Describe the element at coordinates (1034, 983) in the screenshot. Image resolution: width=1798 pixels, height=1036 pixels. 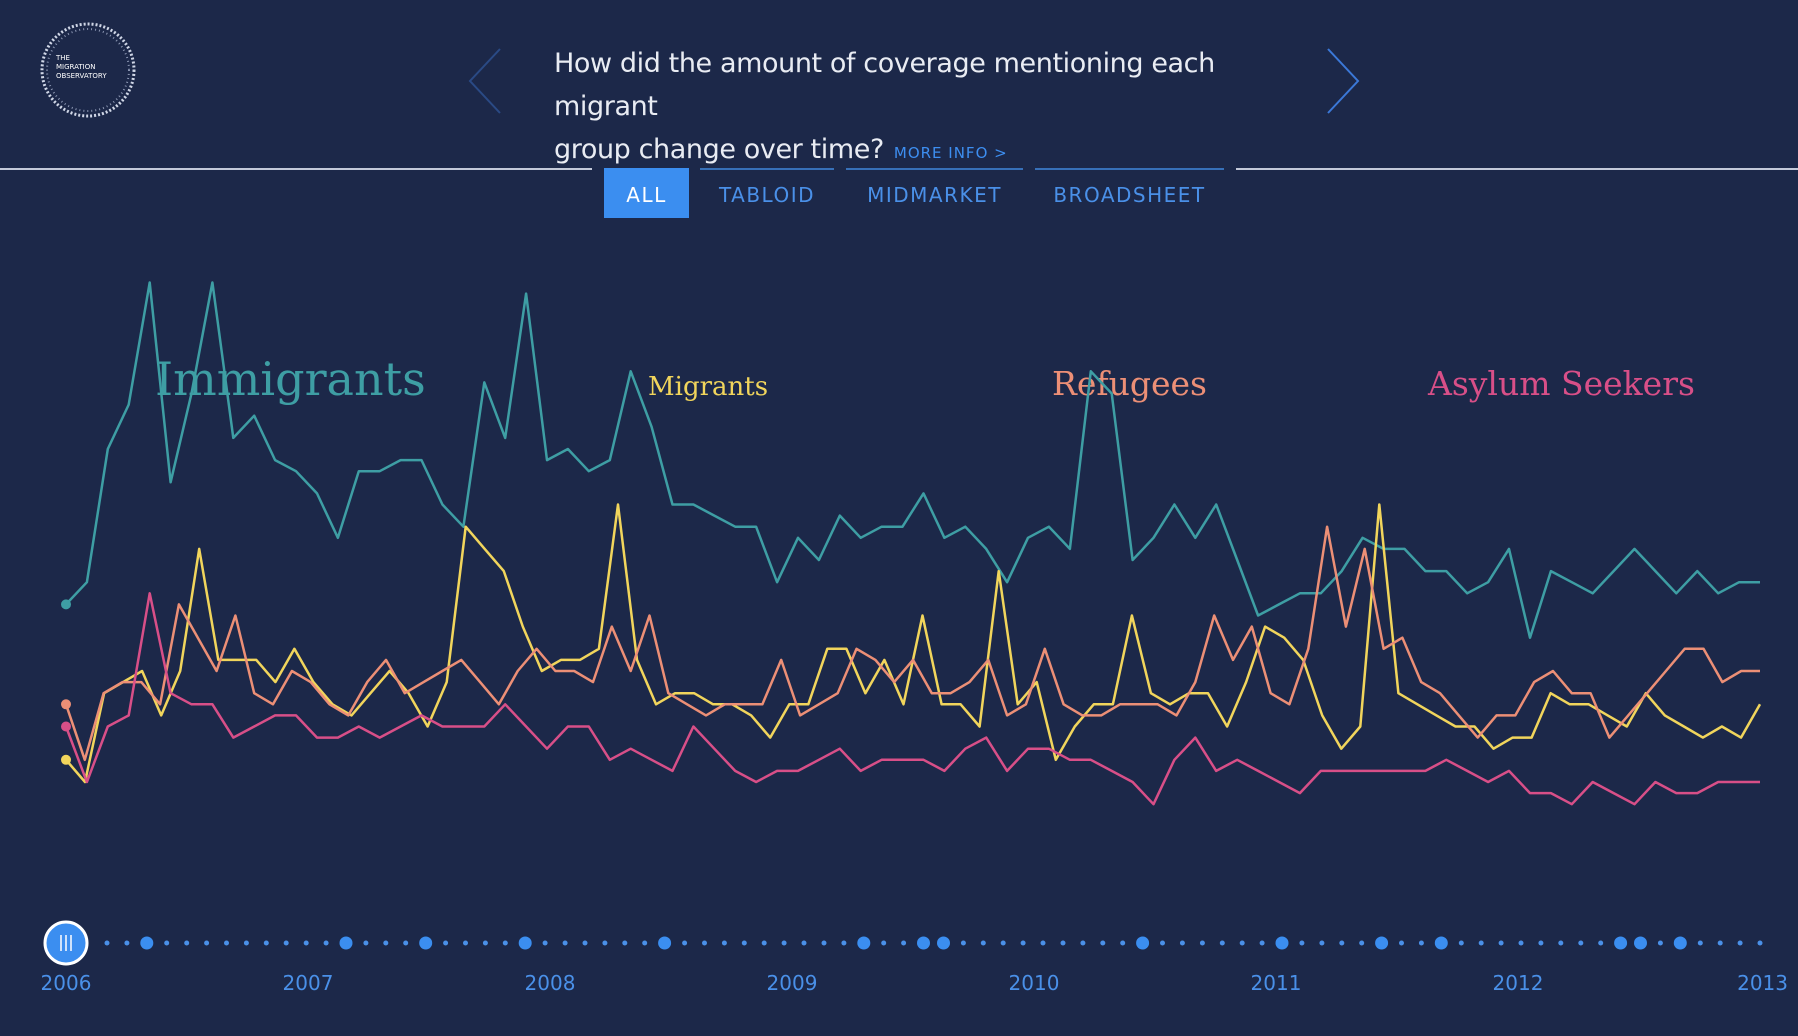
I see `year-tick-label: 2010` at that location.